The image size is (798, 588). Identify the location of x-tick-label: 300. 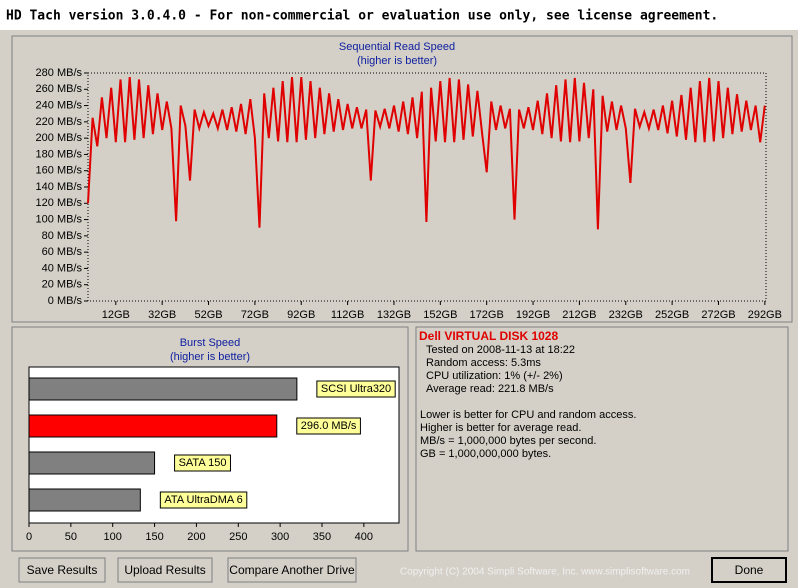
(280, 537).